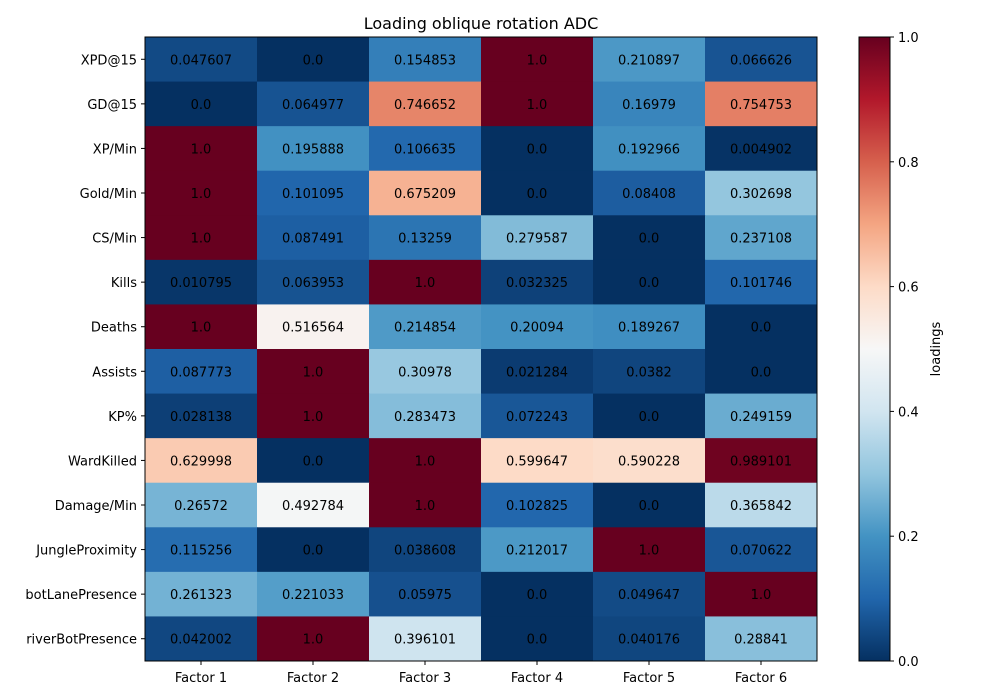 This screenshot has width=1000, height=700. Describe the element at coordinates (425, 678) in the screenshot. I see `x-tick-label: Factor 3` at that location.